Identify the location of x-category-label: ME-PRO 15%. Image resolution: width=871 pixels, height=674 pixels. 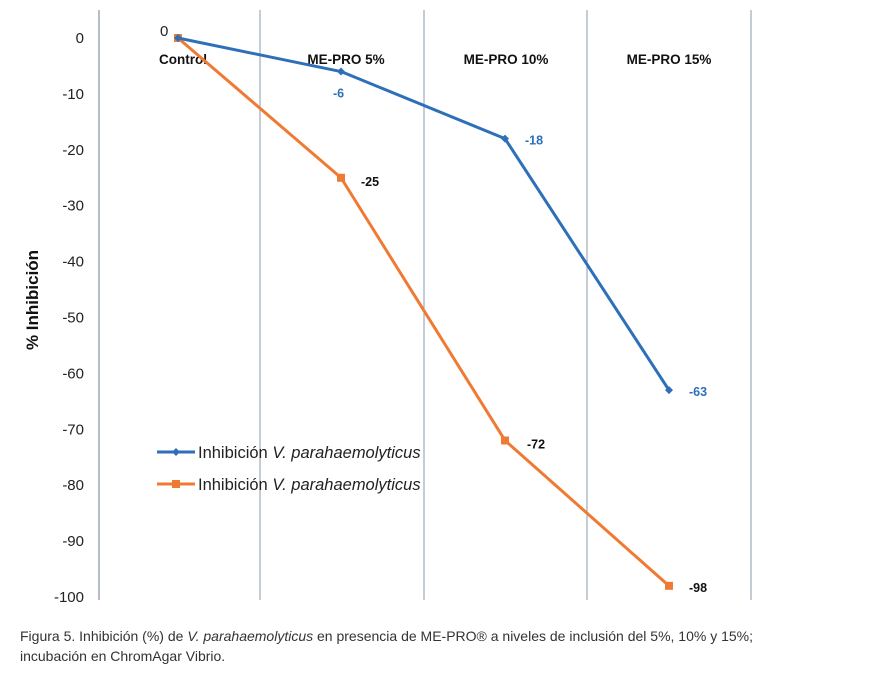
(669, 59).